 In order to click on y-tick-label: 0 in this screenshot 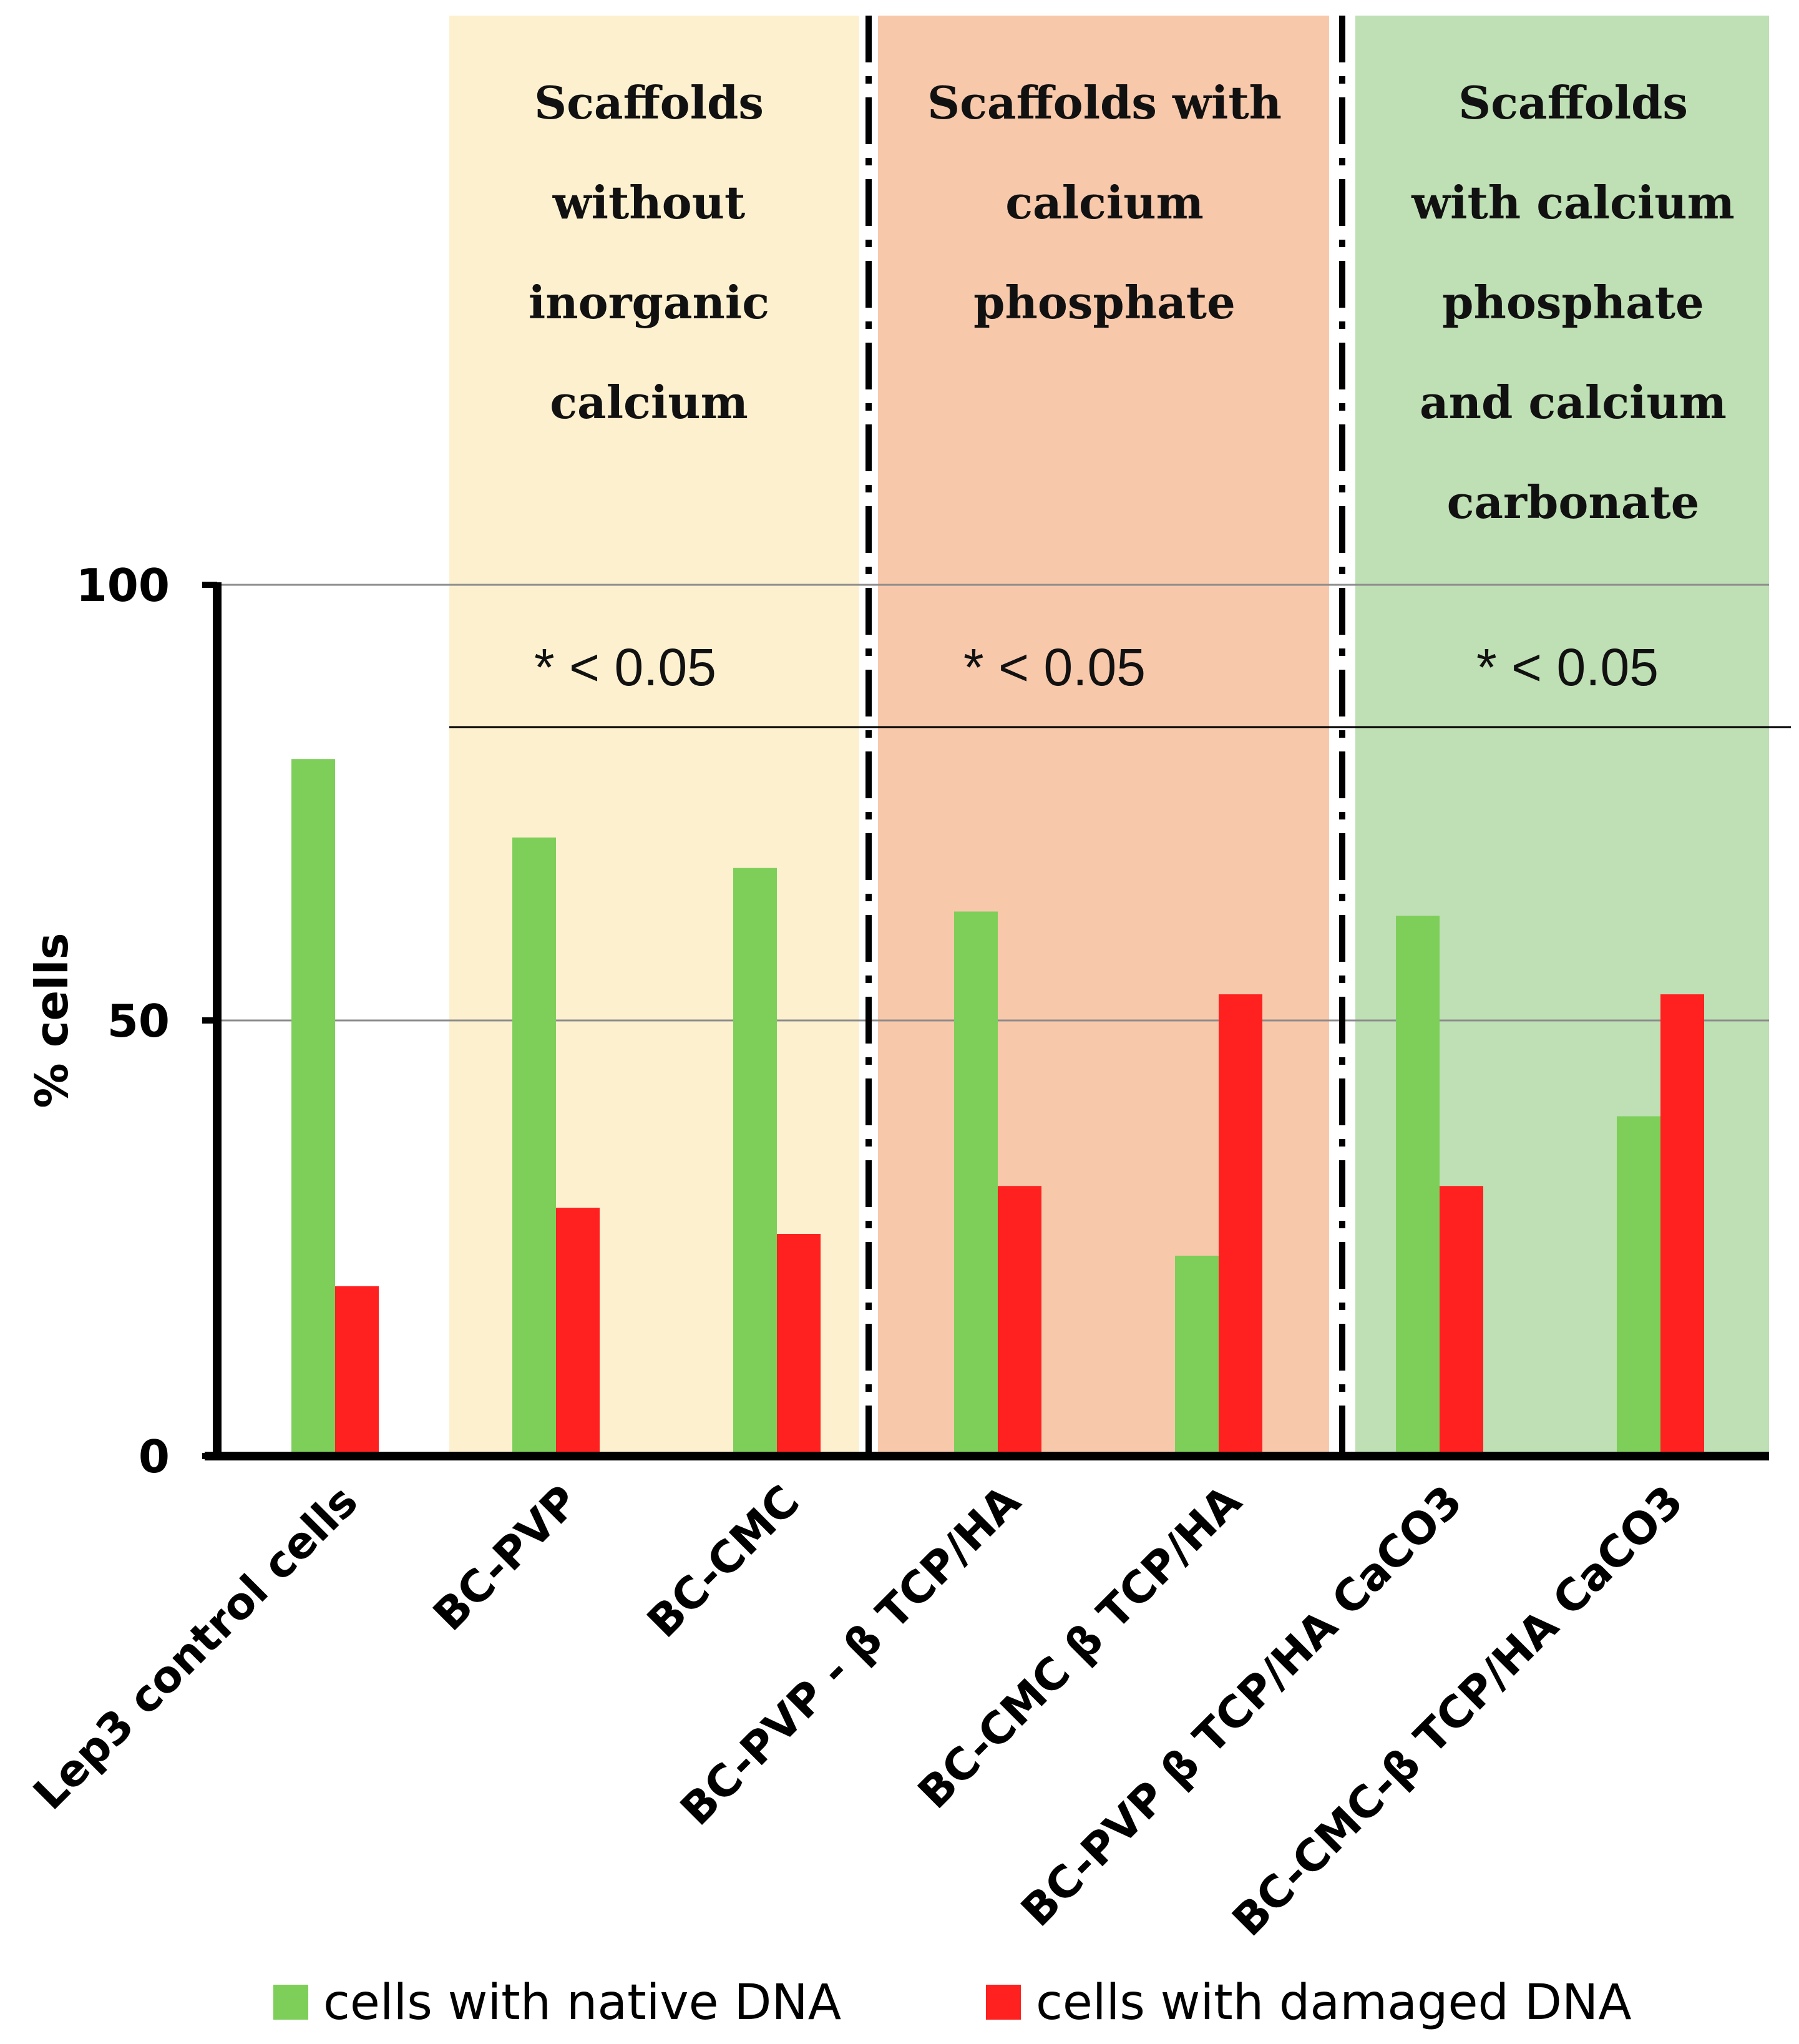, I will do `click(154, 1456)`.